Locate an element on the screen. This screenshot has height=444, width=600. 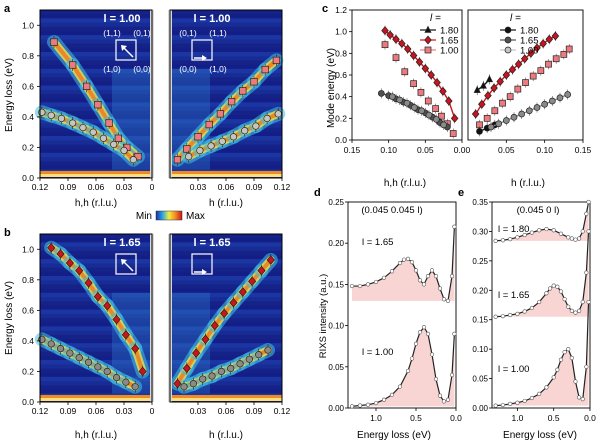
bz-arrow-line is located at coordinates (128, 52).